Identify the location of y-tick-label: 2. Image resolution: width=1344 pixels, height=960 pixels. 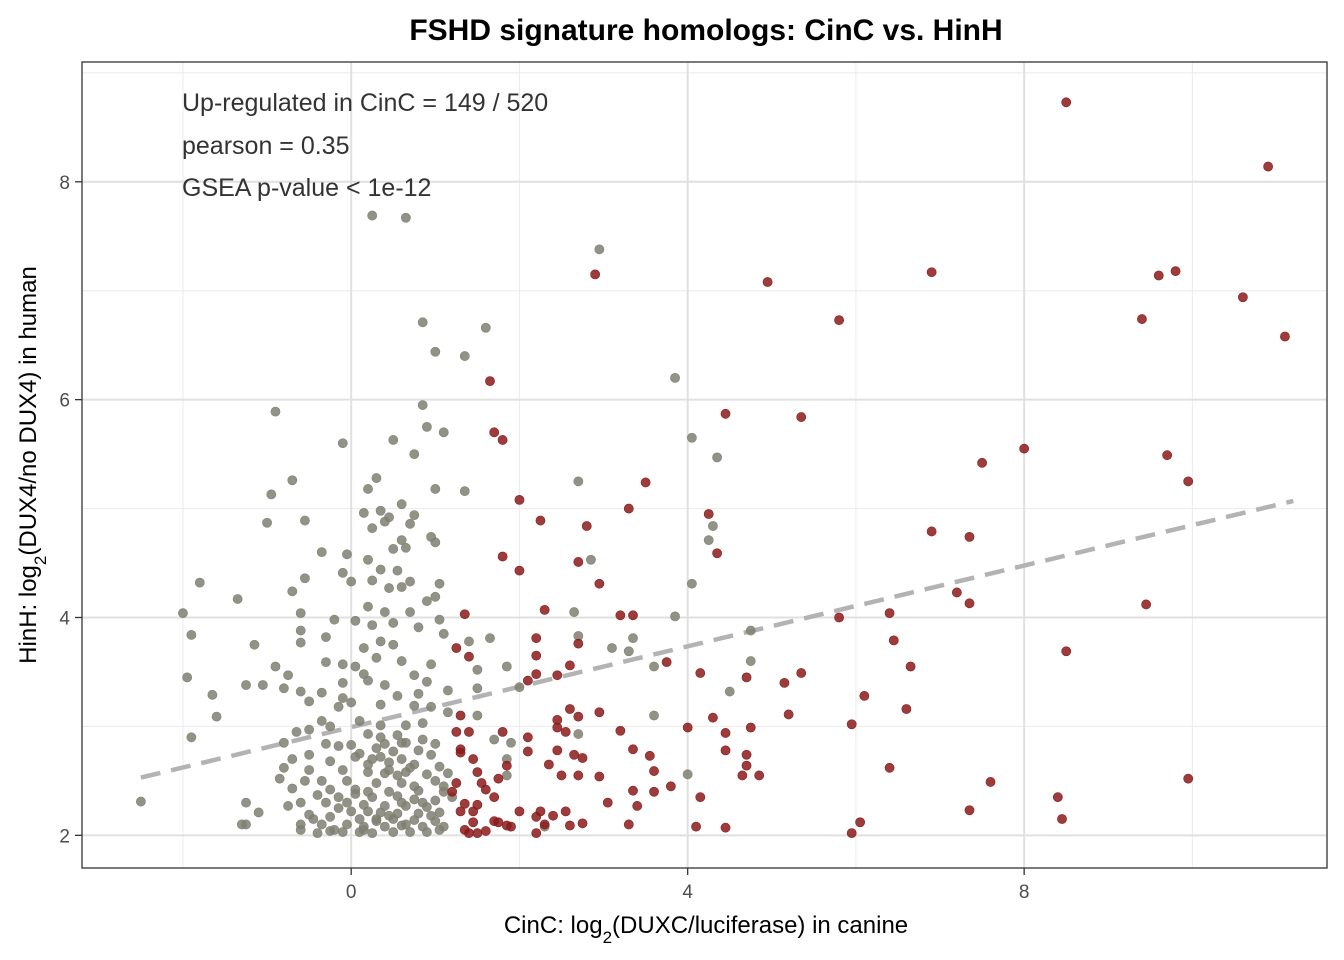
(64, 836).